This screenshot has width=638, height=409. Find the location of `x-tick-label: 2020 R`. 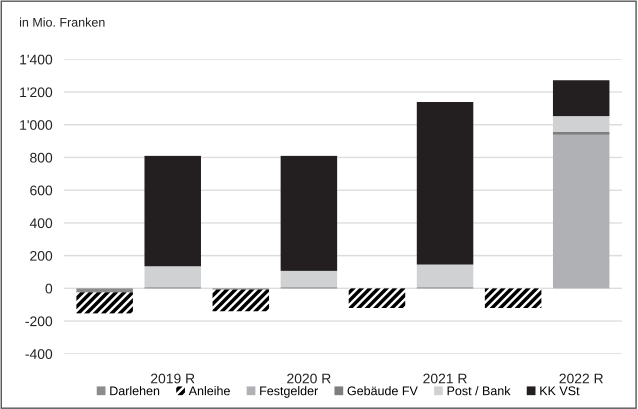

x-tick-label: 2020 R is located at coordinates (309, 379).